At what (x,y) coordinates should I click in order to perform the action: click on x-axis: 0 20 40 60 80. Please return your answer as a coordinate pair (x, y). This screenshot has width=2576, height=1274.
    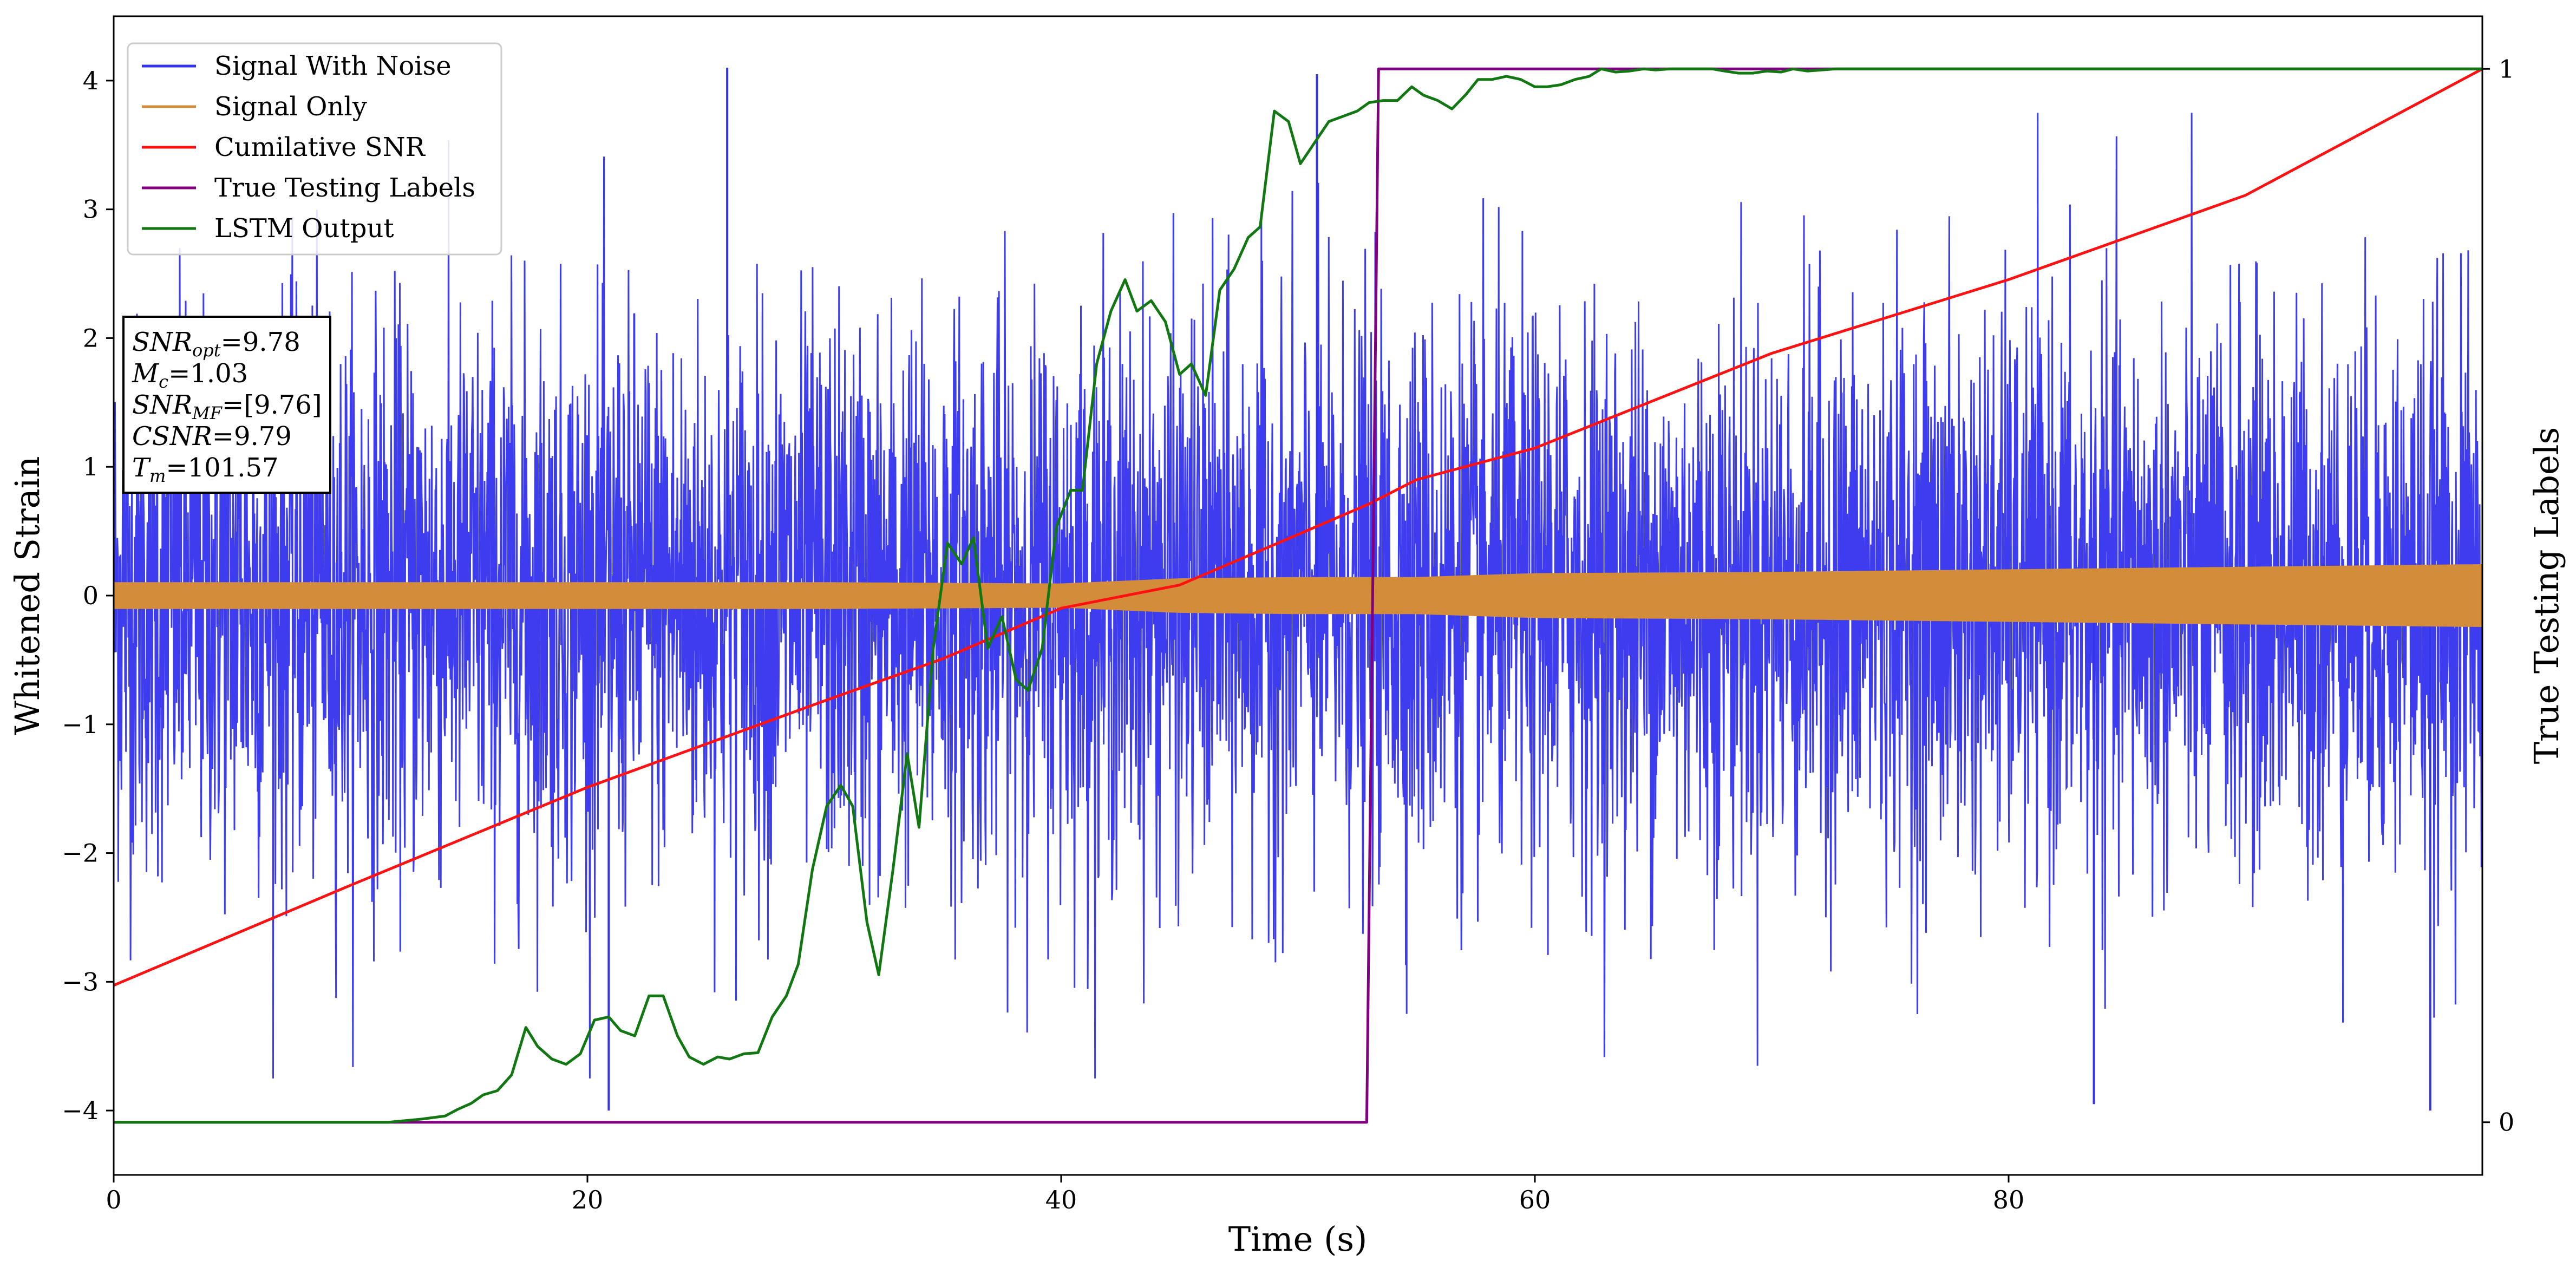
    Looking at the image, I should click on (1065, 1194).